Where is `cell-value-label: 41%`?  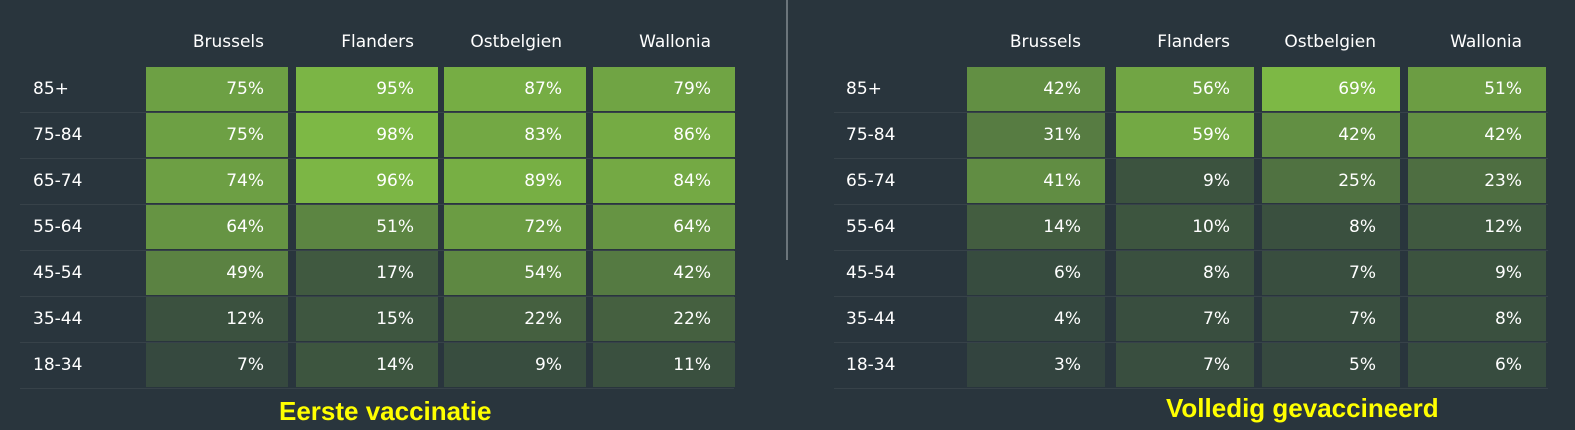
cell-value-label: 41% is located at coordinates (1062, 181).